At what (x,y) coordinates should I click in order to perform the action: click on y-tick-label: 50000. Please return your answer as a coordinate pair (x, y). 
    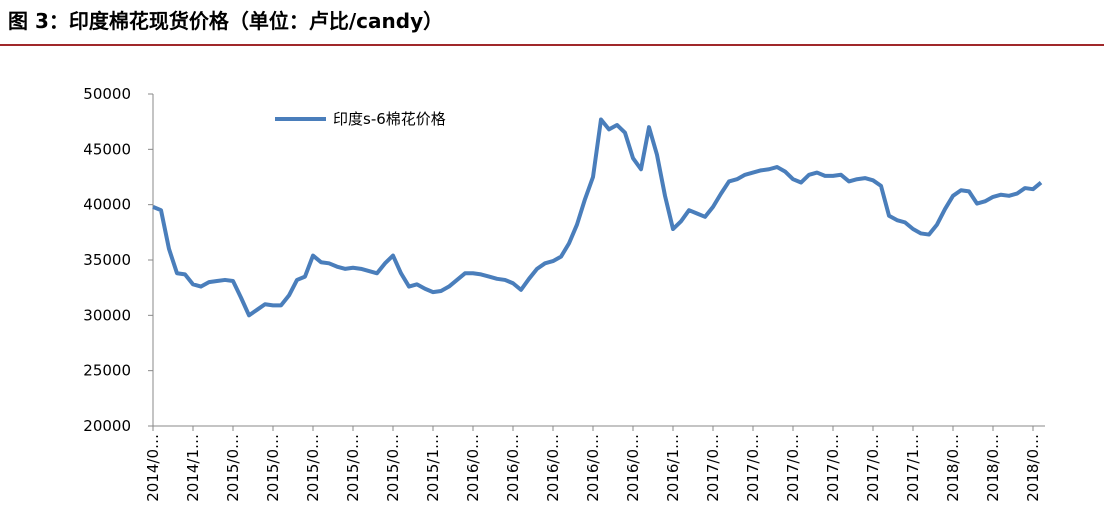
    Looking at the image, I should click on (107, 94).